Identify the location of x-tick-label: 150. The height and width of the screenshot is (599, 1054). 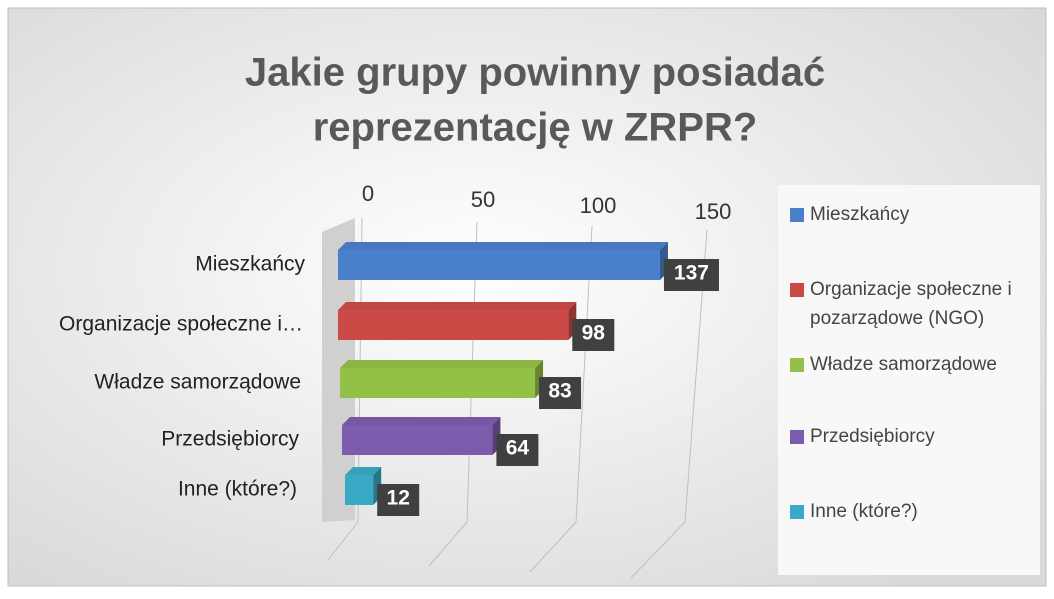
(713, 211).